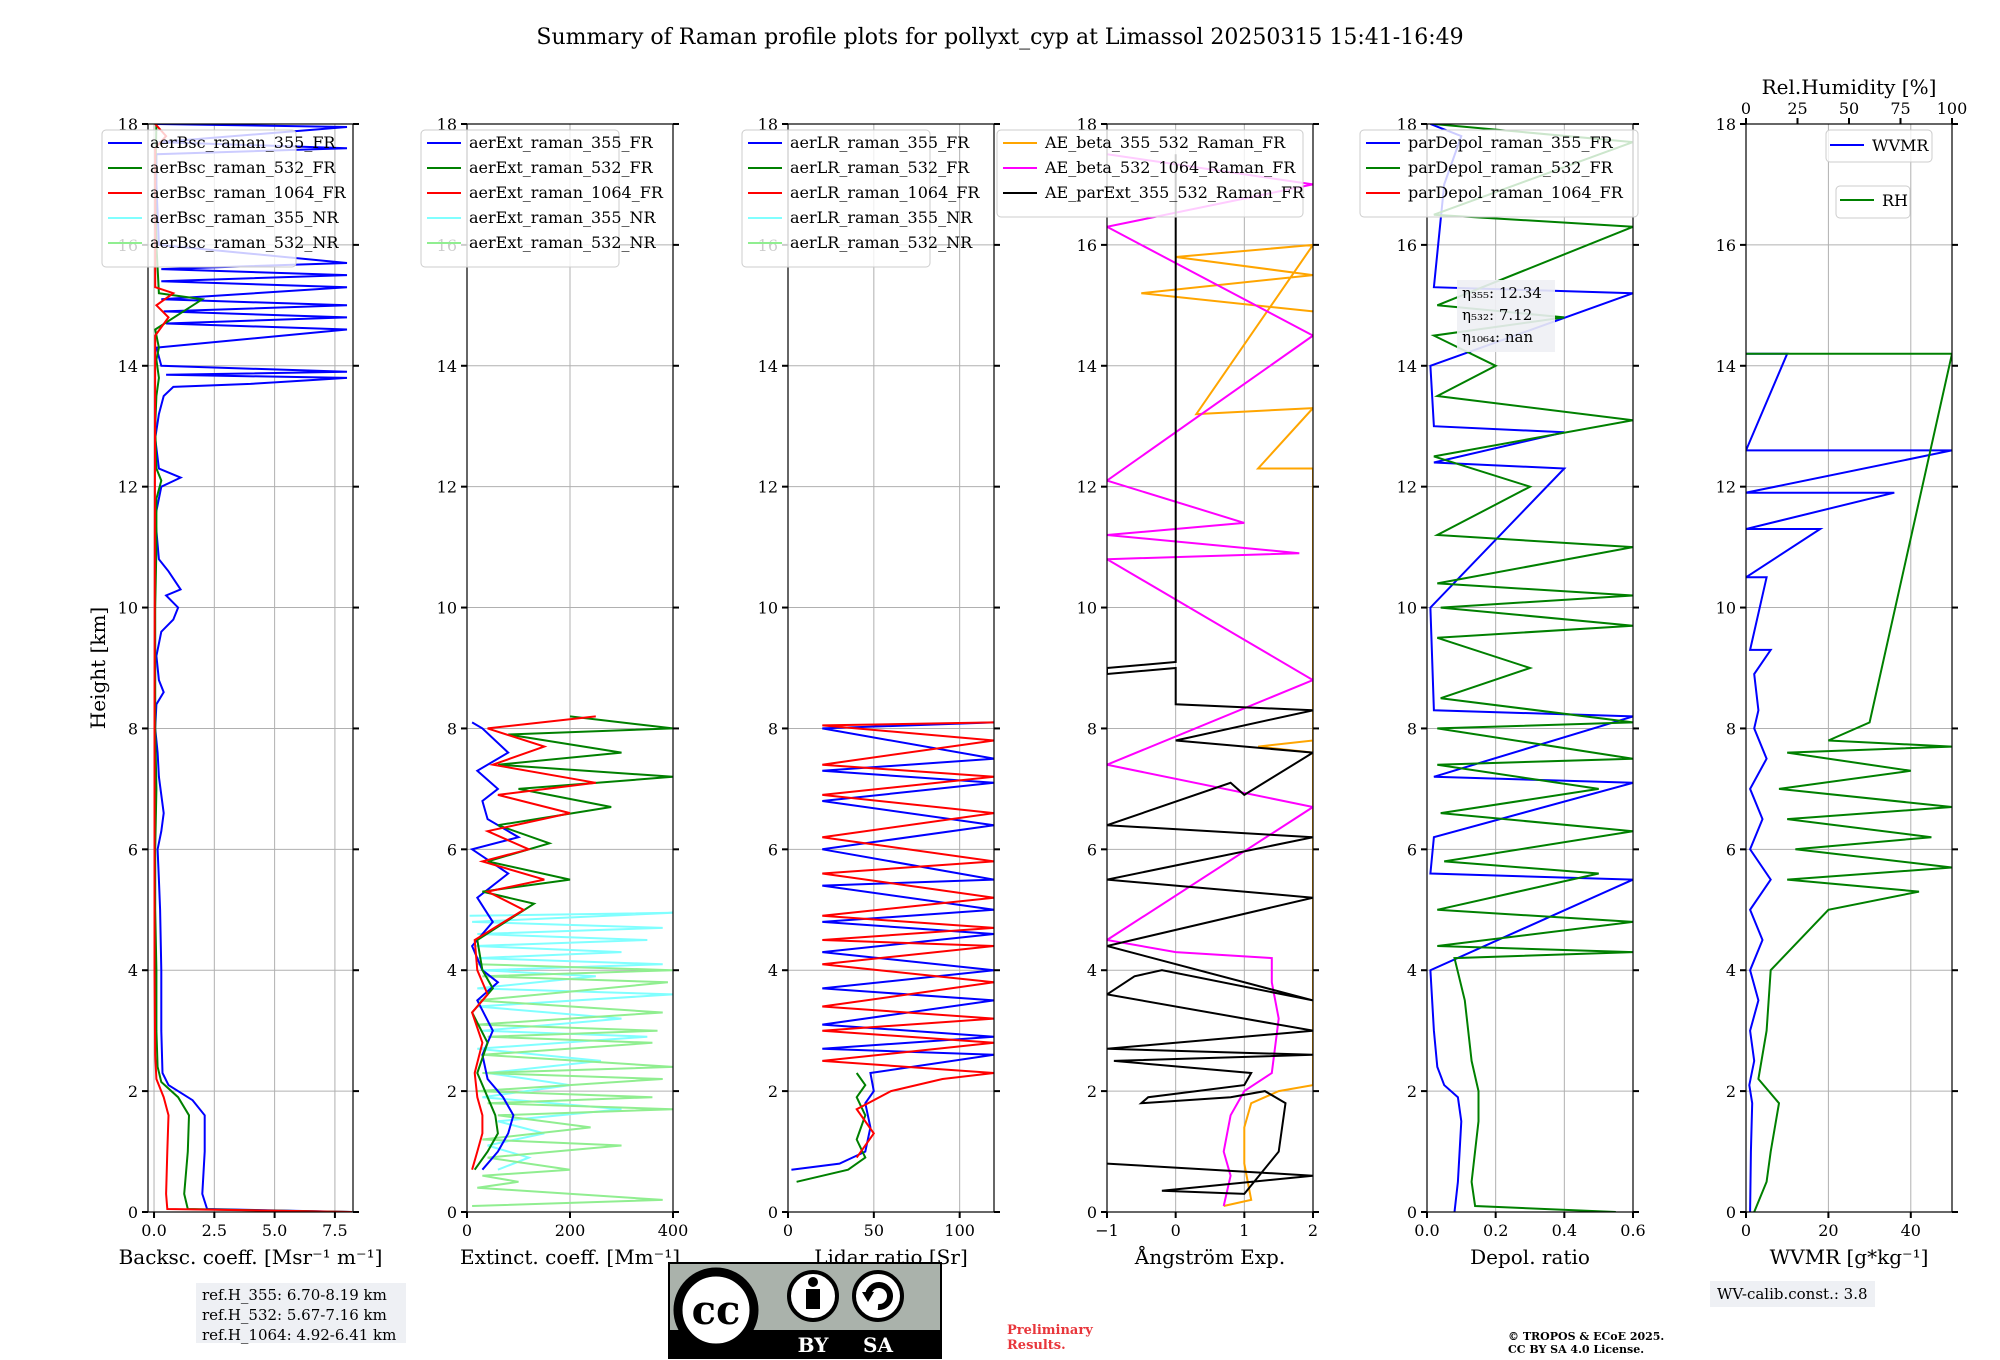 The height and width of the screenshot is (1360, 2000). I want to click on cc-icon, so click(716, 1310).